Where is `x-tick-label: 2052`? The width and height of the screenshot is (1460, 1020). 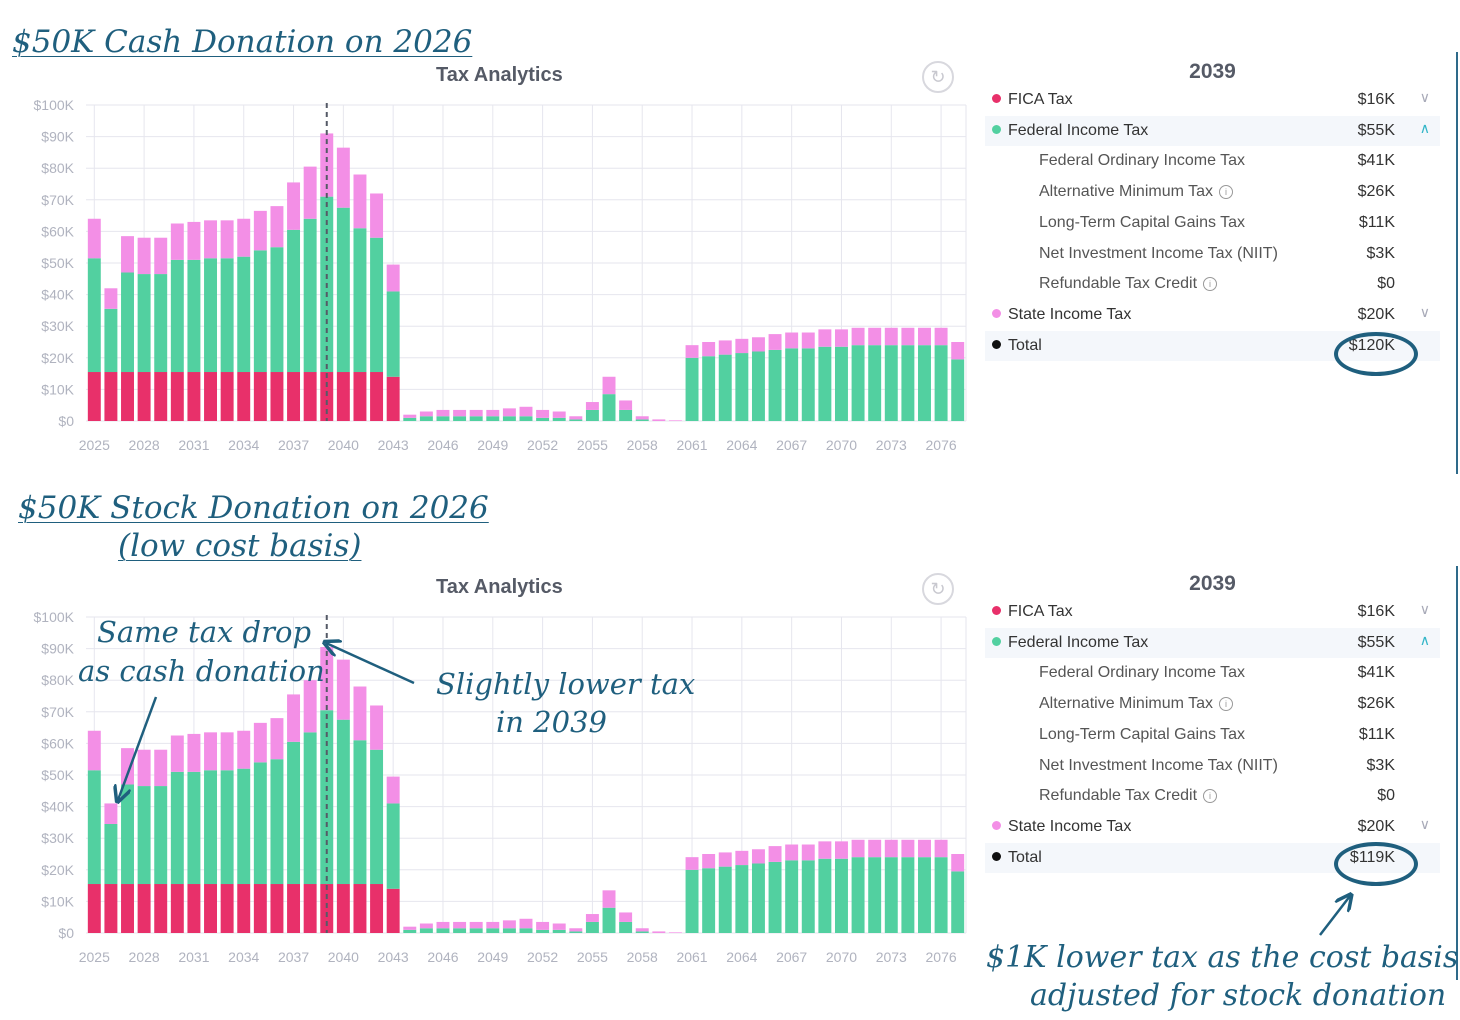
x-tick-label: 2052 is located at coordinates (542, 957).